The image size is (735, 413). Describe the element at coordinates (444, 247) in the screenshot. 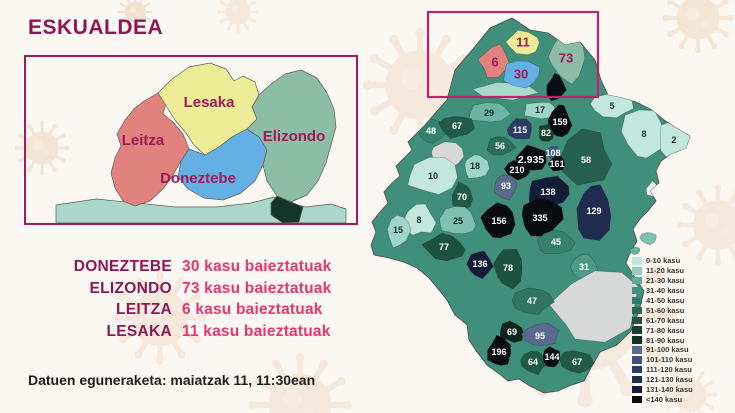

I see `map-region-value: 77` at that location.